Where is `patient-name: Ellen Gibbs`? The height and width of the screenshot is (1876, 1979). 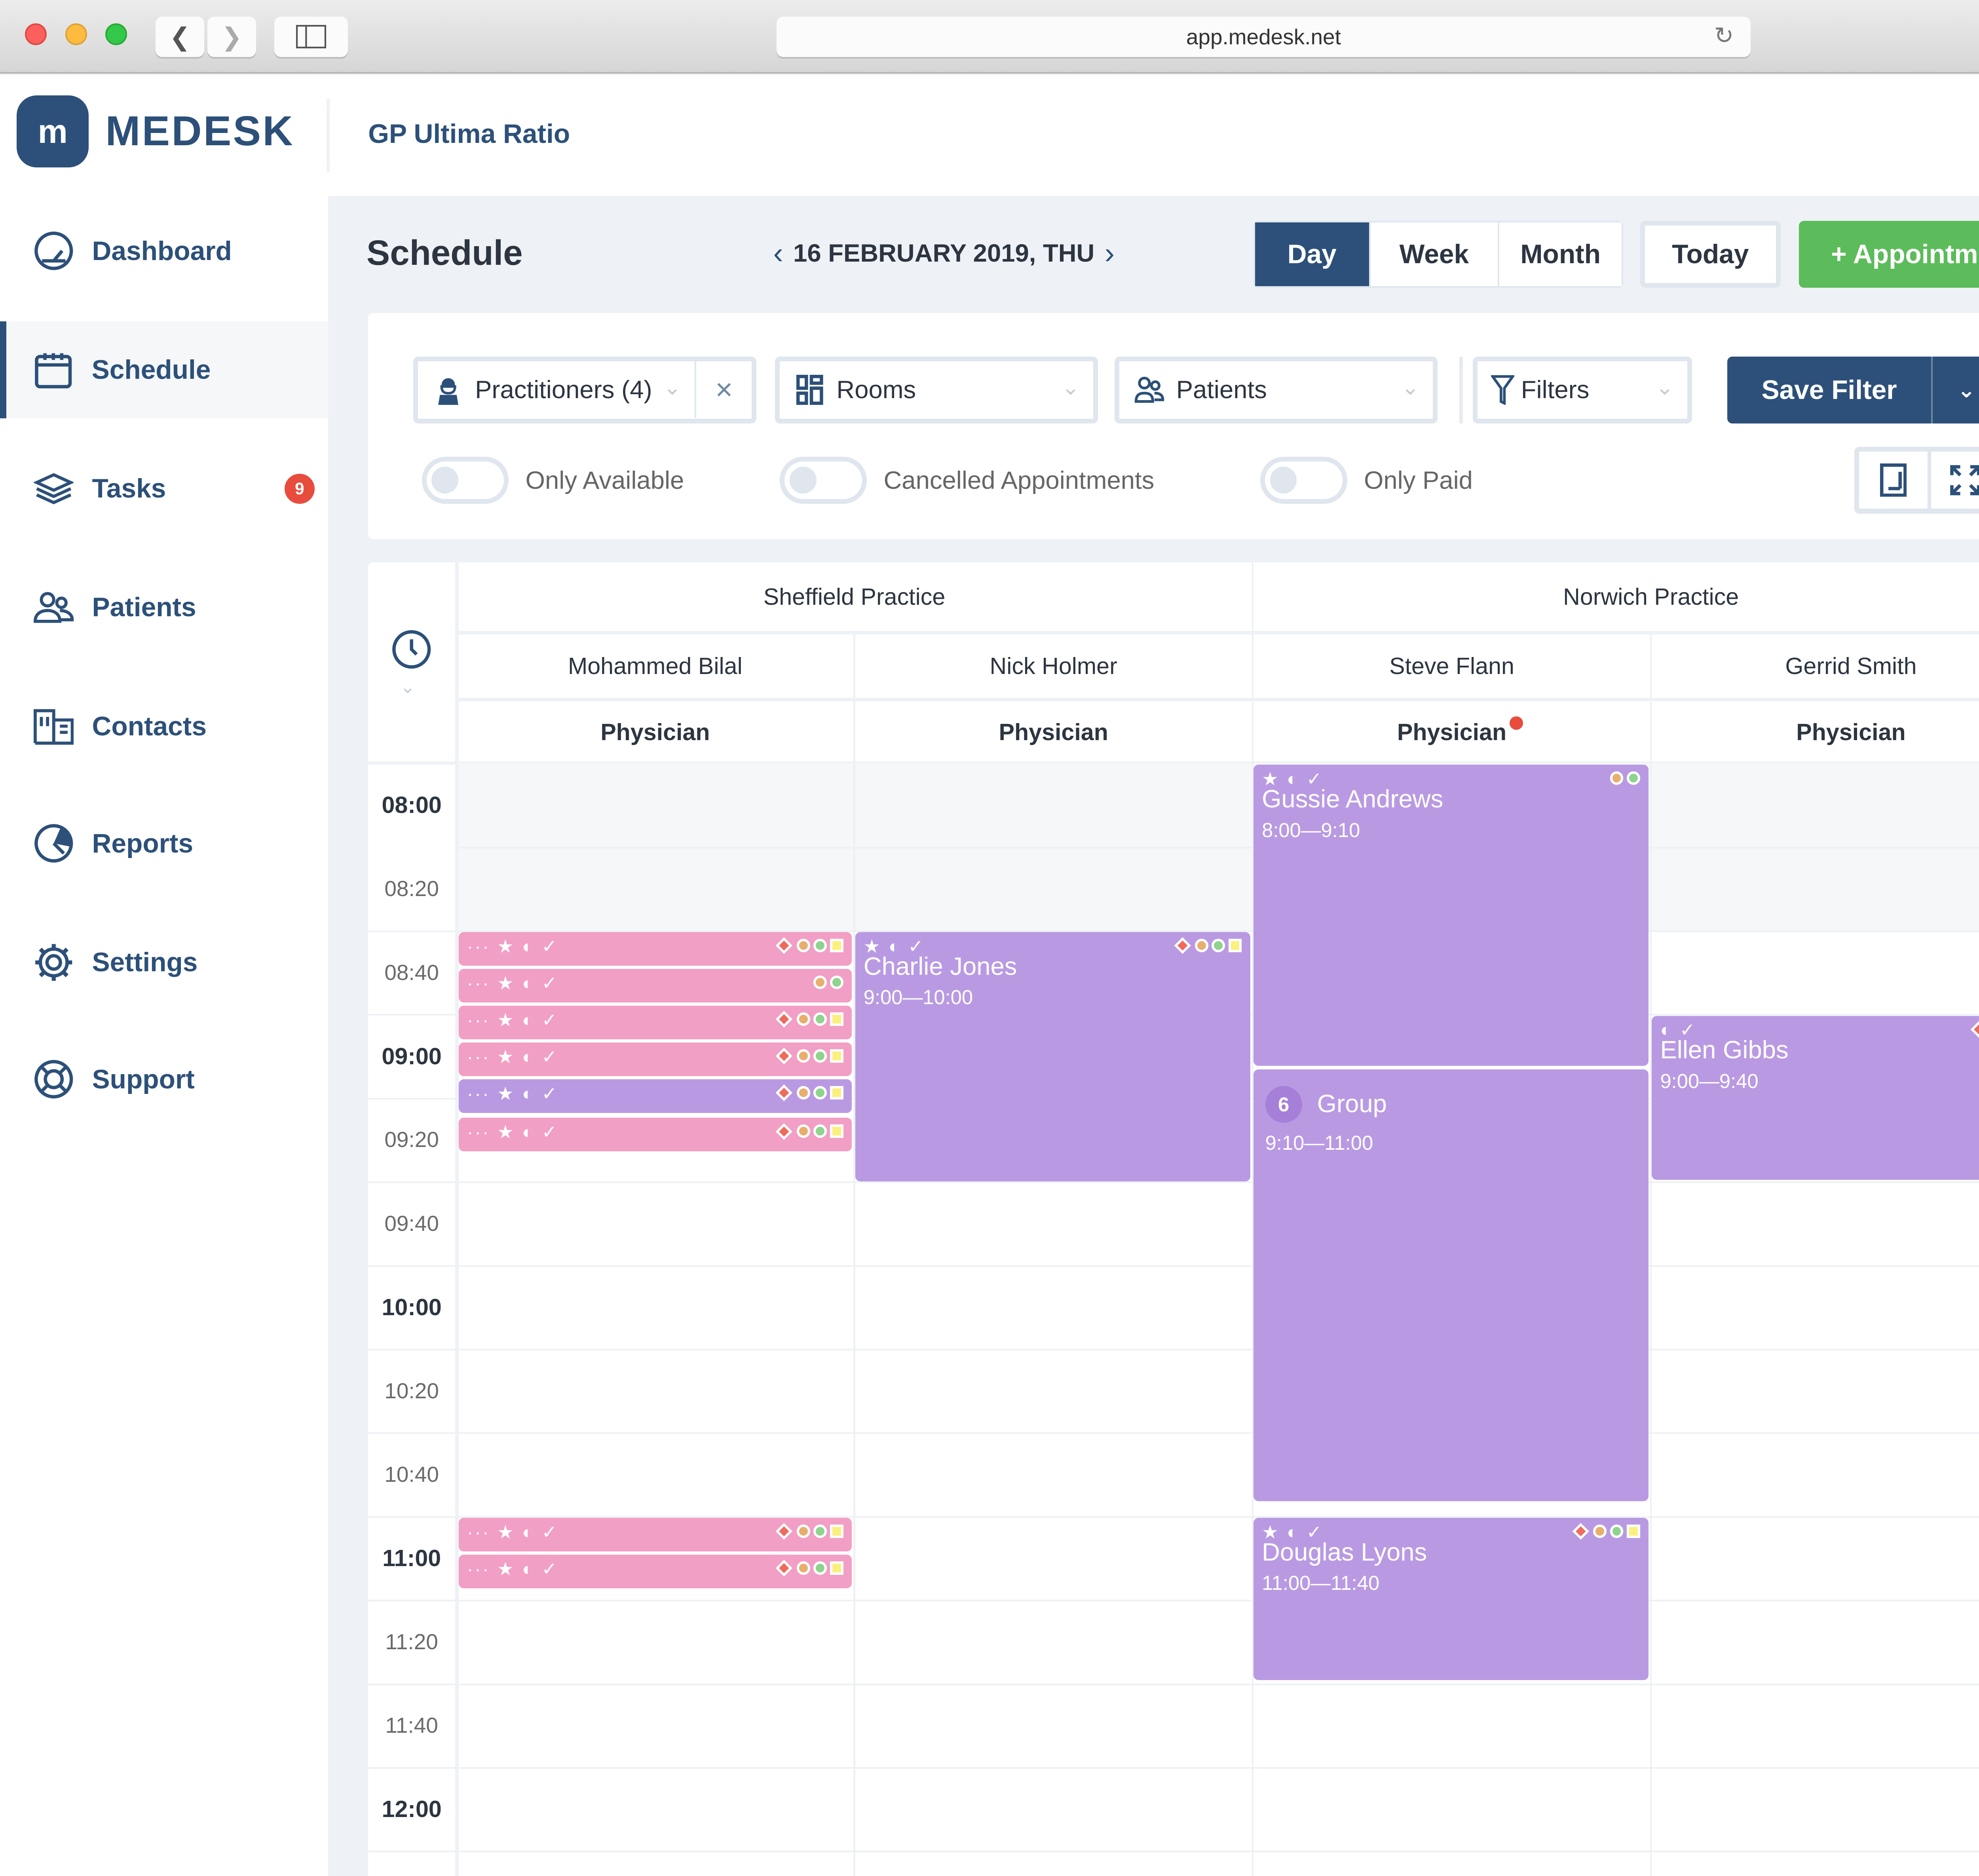 patient-name: Ellen Gibbs is located at coordinates (1724, 1050).